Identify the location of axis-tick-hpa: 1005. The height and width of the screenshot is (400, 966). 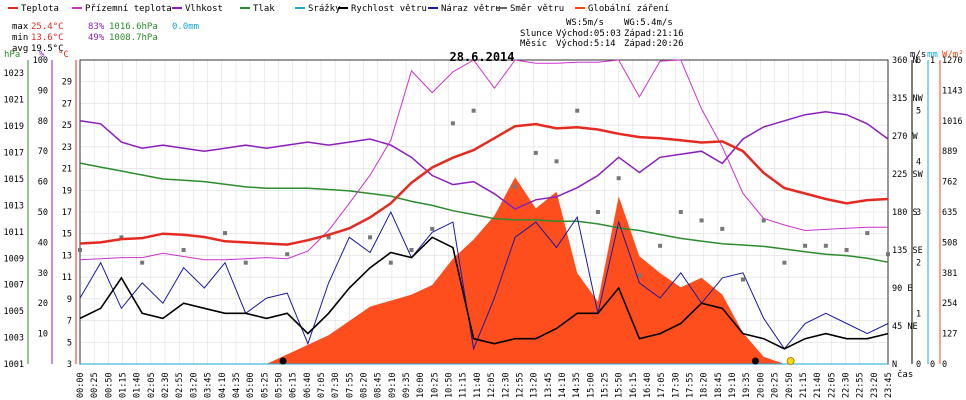
(14, 312).